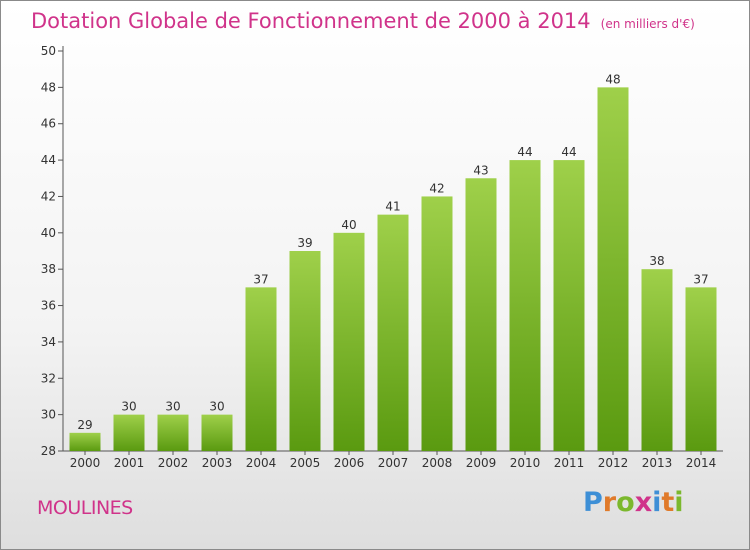  I want to click on y-tick-label: 44, so click(48, 160).